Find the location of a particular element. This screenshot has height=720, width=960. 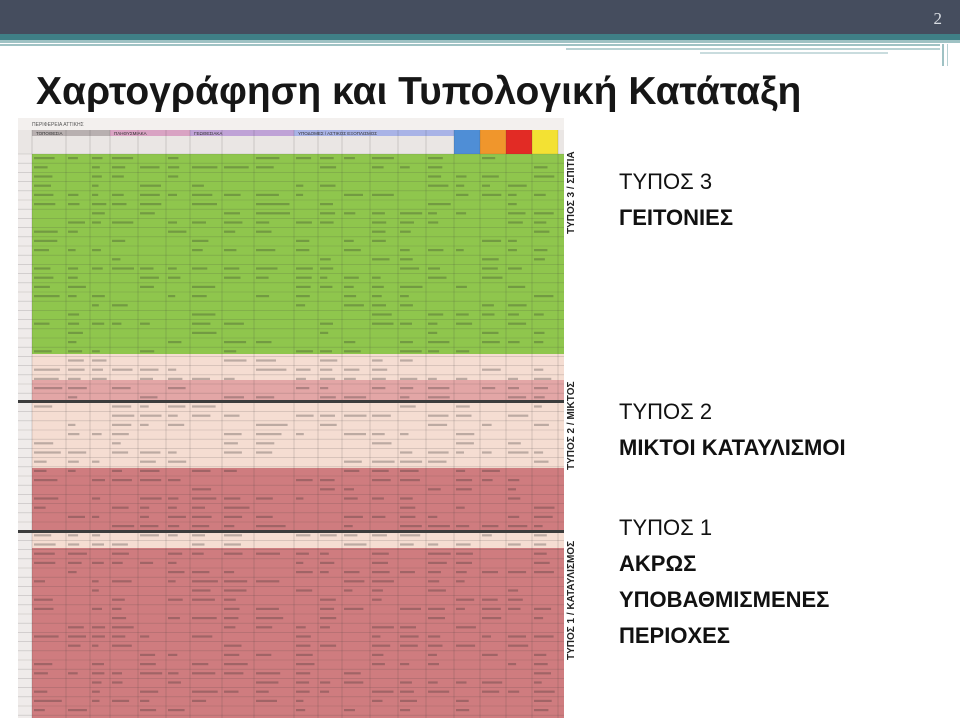

type-1-rows-dark is located at coordinates (298, 633).